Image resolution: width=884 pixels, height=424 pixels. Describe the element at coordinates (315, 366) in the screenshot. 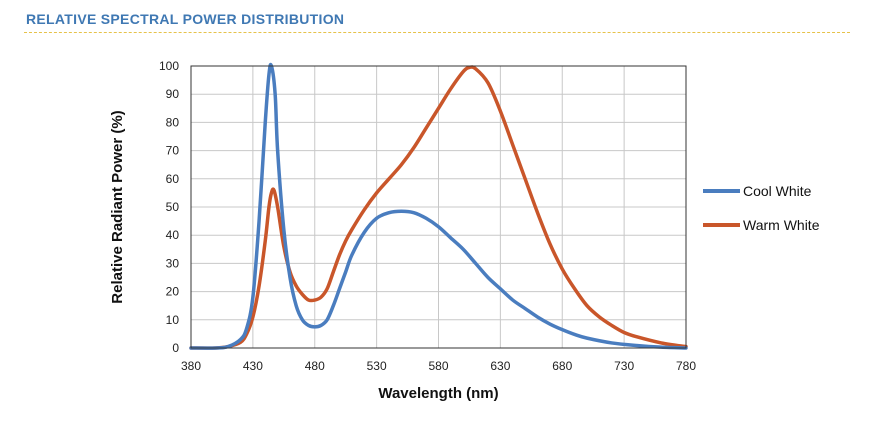

I see `x-tick-label-480: 480` at that location.